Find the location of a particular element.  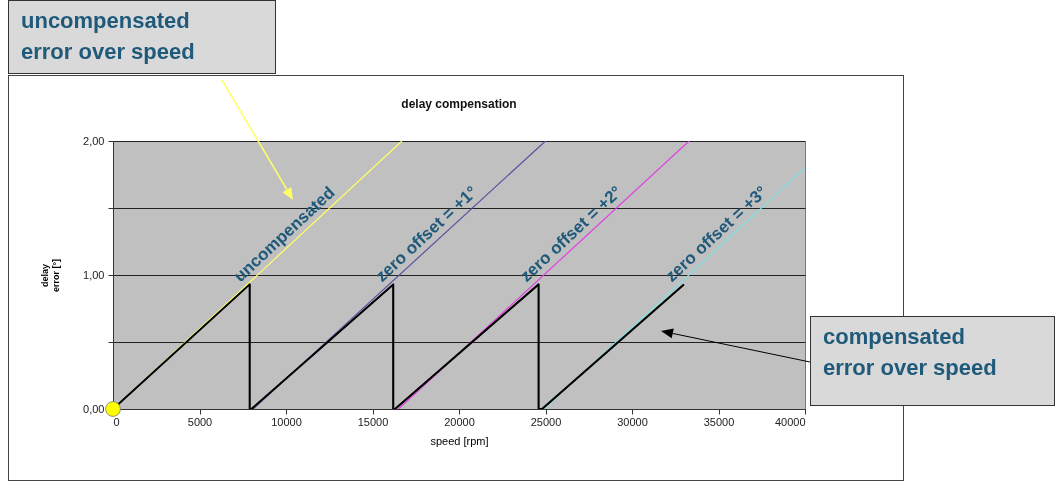

x-tick-label: 0 is located at coordinates (116, 421).